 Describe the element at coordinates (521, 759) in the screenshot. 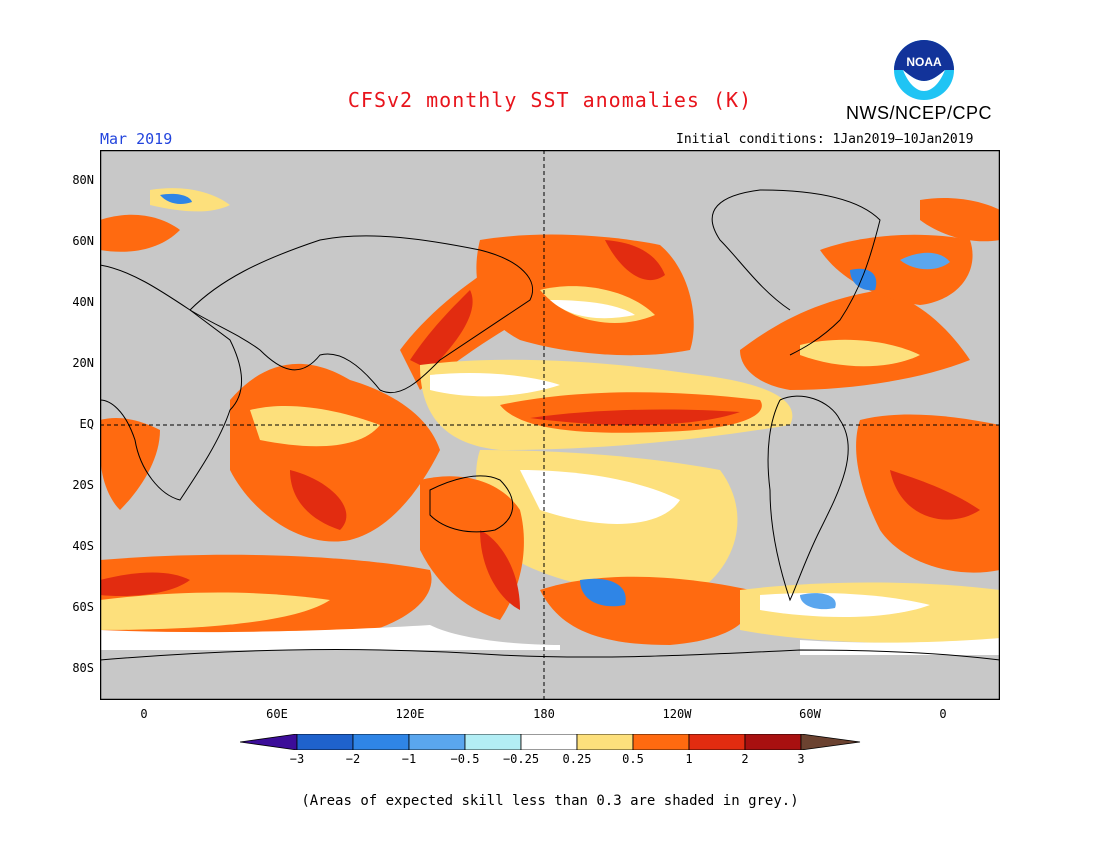

I see `colorbar-label: −0.25` at that location.